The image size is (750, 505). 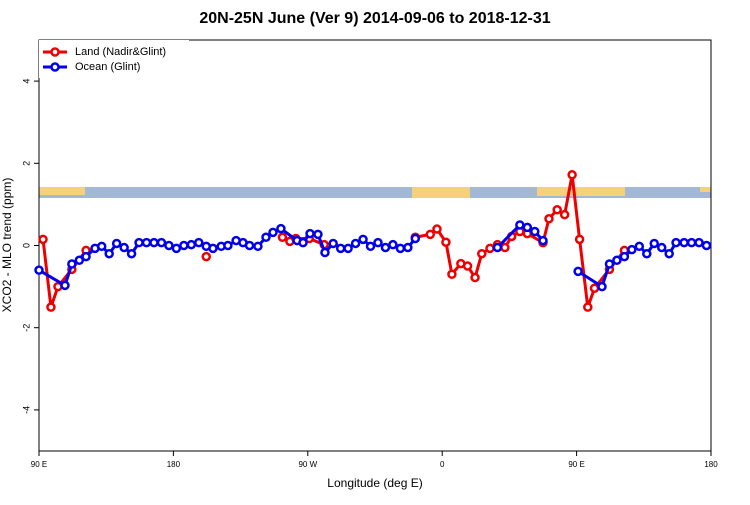 I want to click on legend-label: Land (Nadir&Glint), so click(x=120, y=52).